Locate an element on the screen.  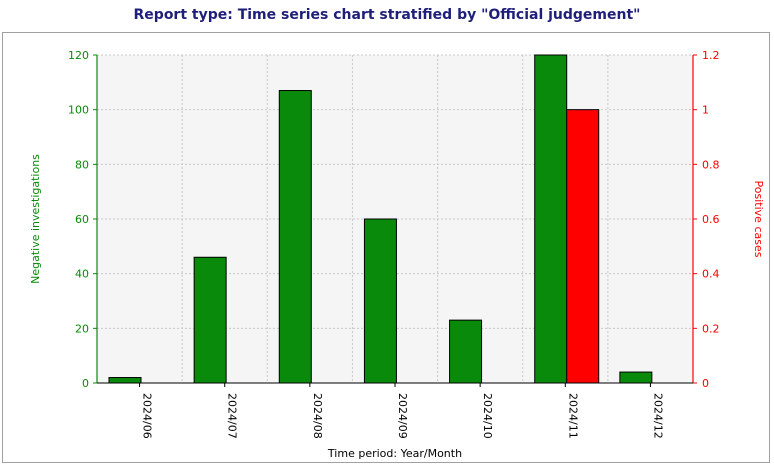
x-tick-label: 2024/07 is located at coordinates (232, 416).